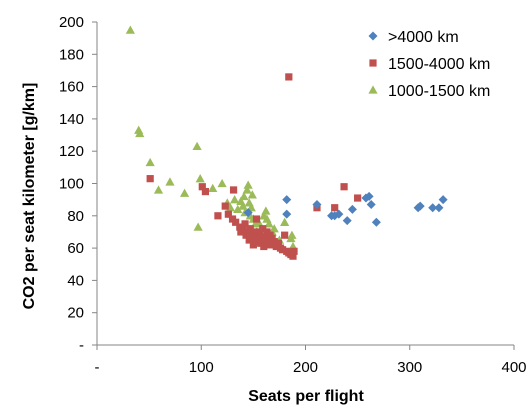 This screenshot has width=531, height=408. What do you see at coordinates (97, 367) in the screenshot?
I see `x-tick-label: -` at bounding box center [97, 367].